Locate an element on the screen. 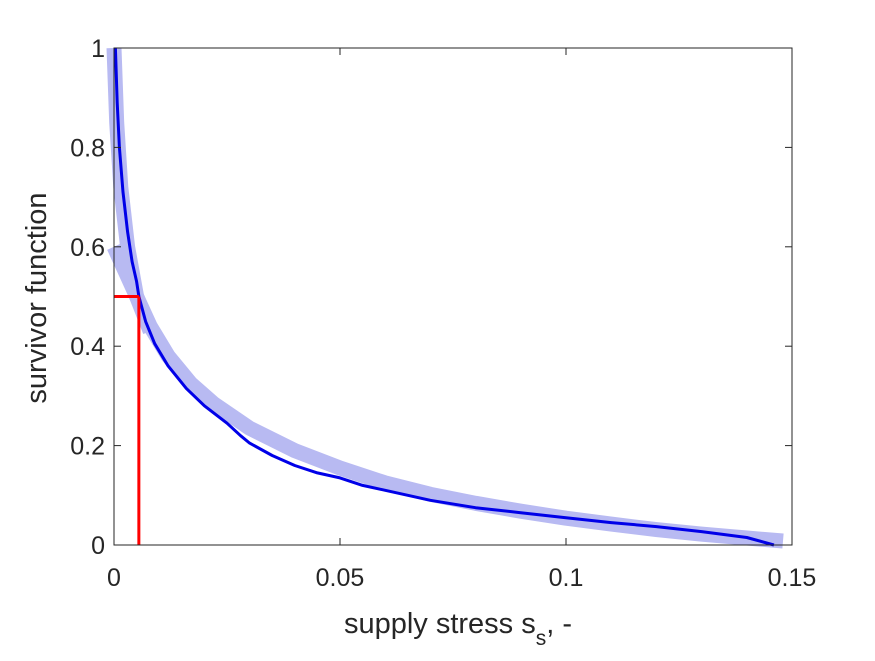  y-tick-label-2: 0.4 is located at coordinates (87, 347).